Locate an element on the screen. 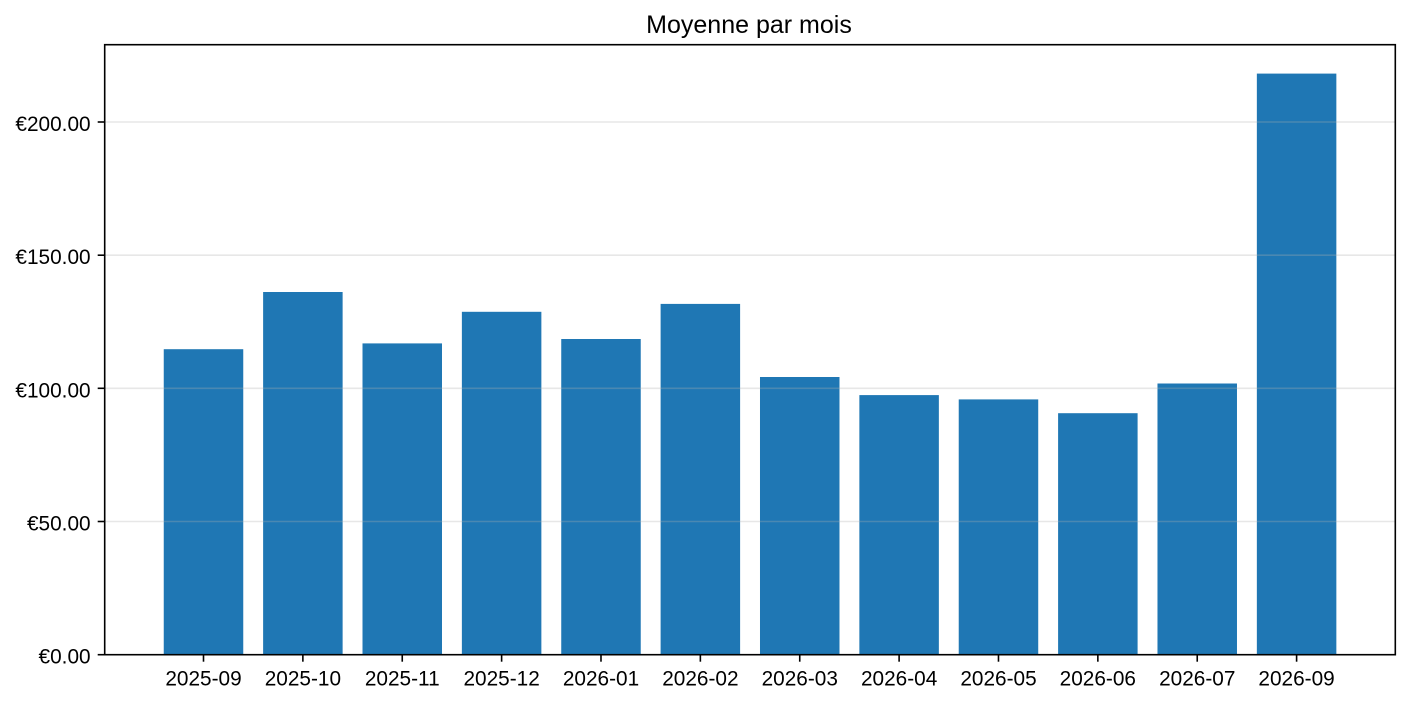  svg-text: €50.00 is located at coordinates (59, 524).